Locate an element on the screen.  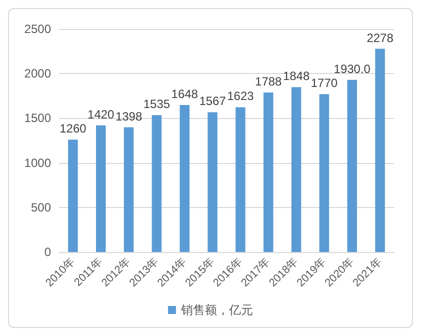
y-tick-label: 2000 is located at coordinates (38, 73).